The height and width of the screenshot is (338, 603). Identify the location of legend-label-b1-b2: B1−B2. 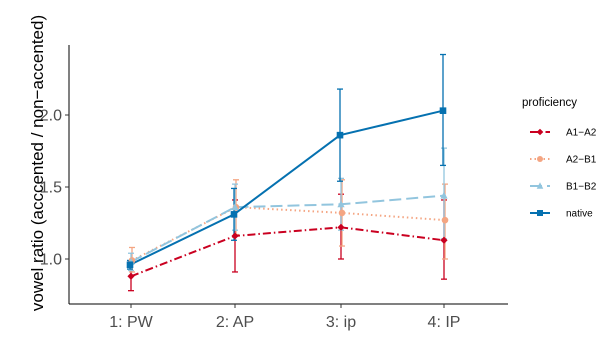
(581, 187).